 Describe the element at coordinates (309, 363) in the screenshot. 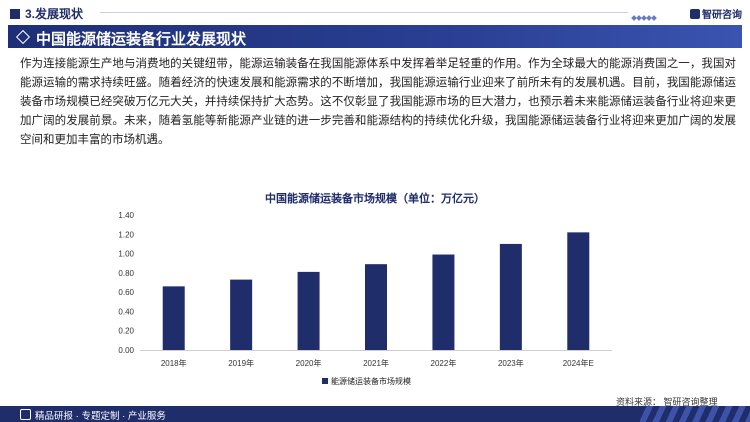

I see `x-tick-label: 2020年` at that location.